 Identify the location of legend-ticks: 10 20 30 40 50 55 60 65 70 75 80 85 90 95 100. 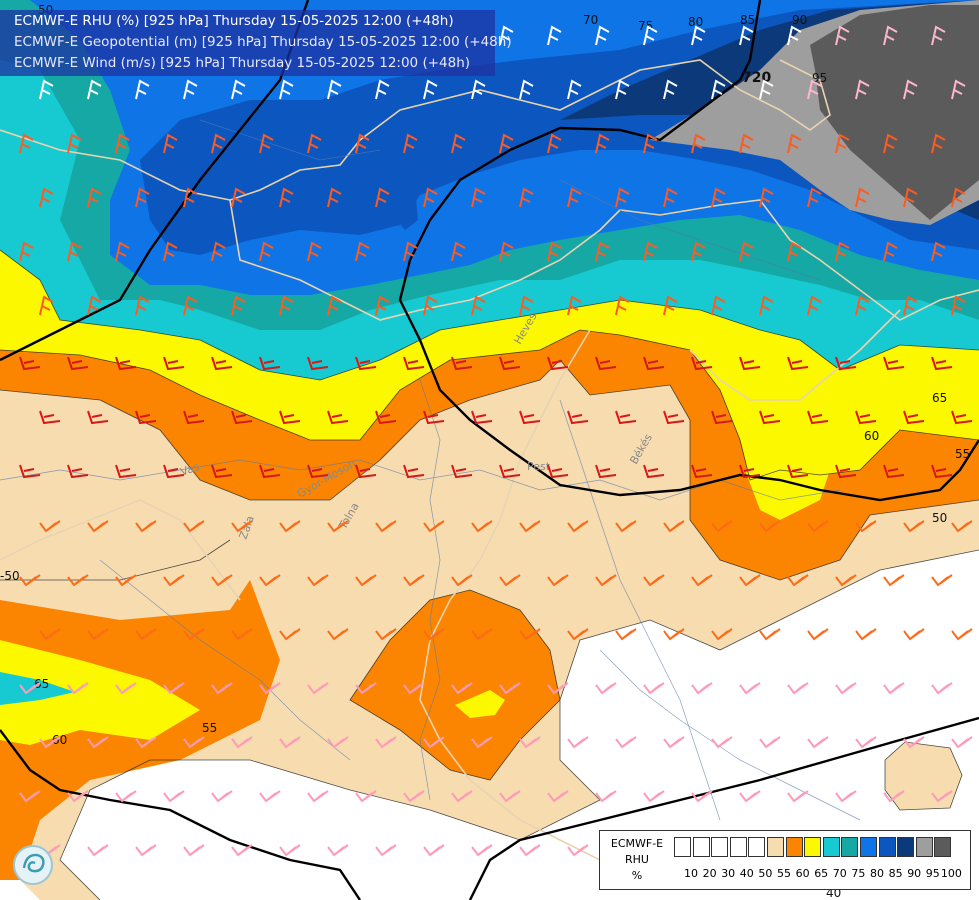
(824, 874).